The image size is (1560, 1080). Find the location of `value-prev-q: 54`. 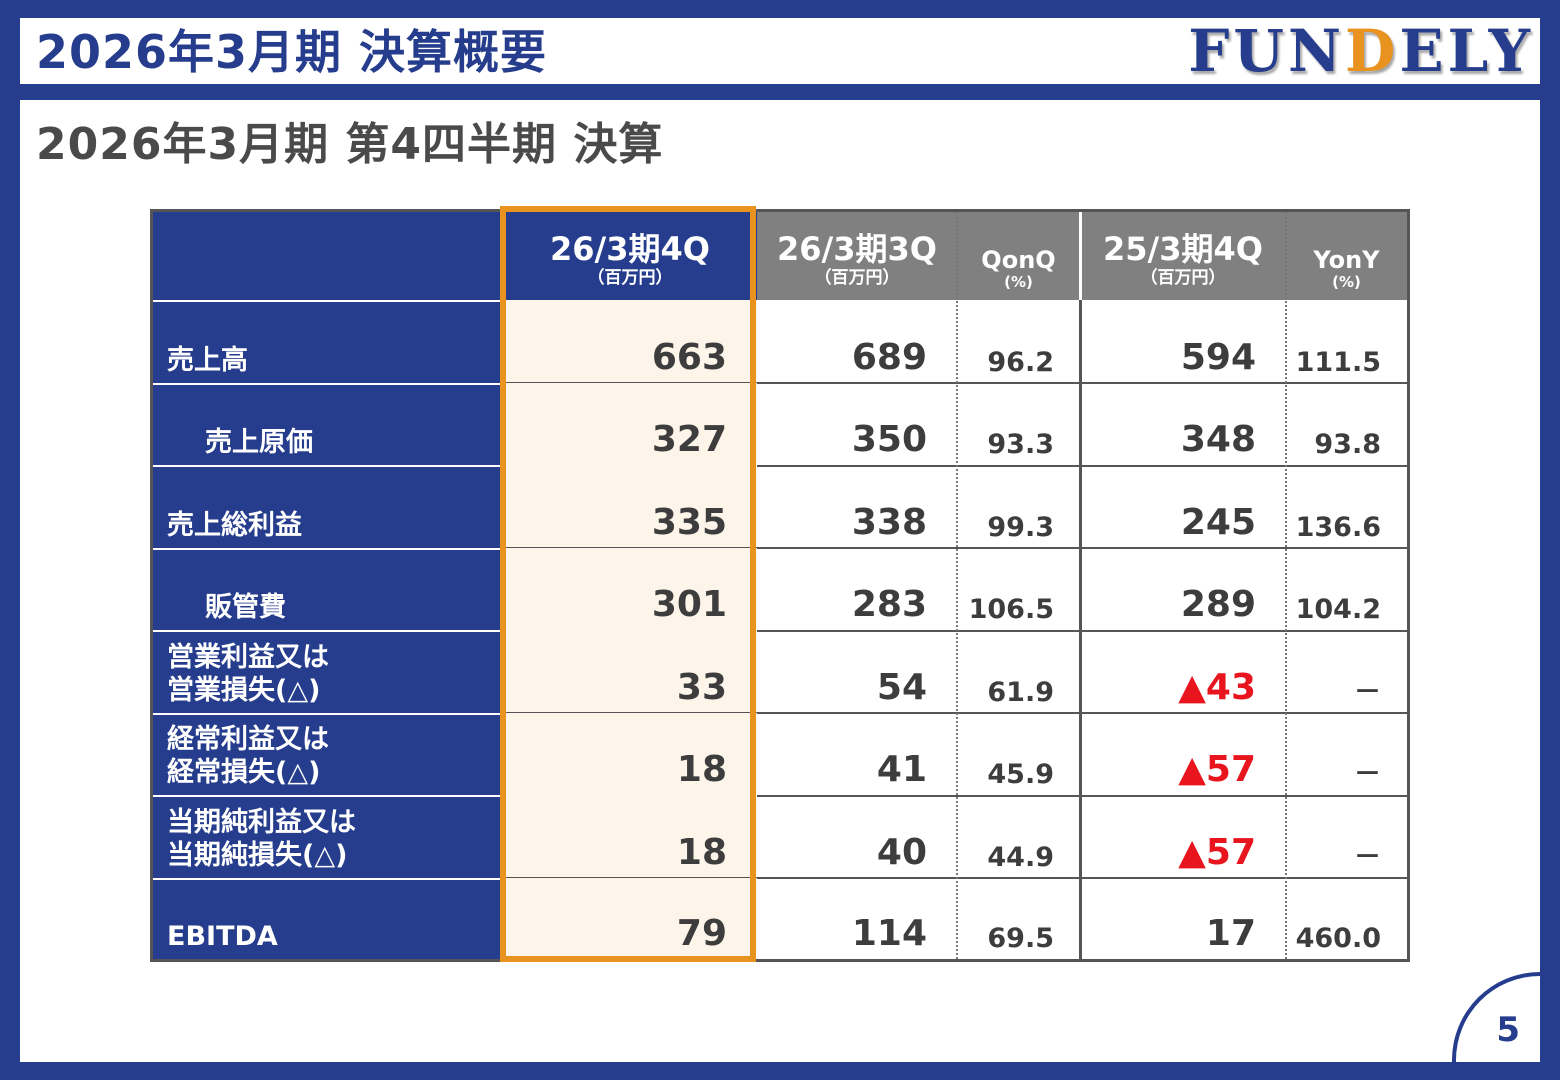

value-prev-q: 54 is located at coordinates (901, 687).